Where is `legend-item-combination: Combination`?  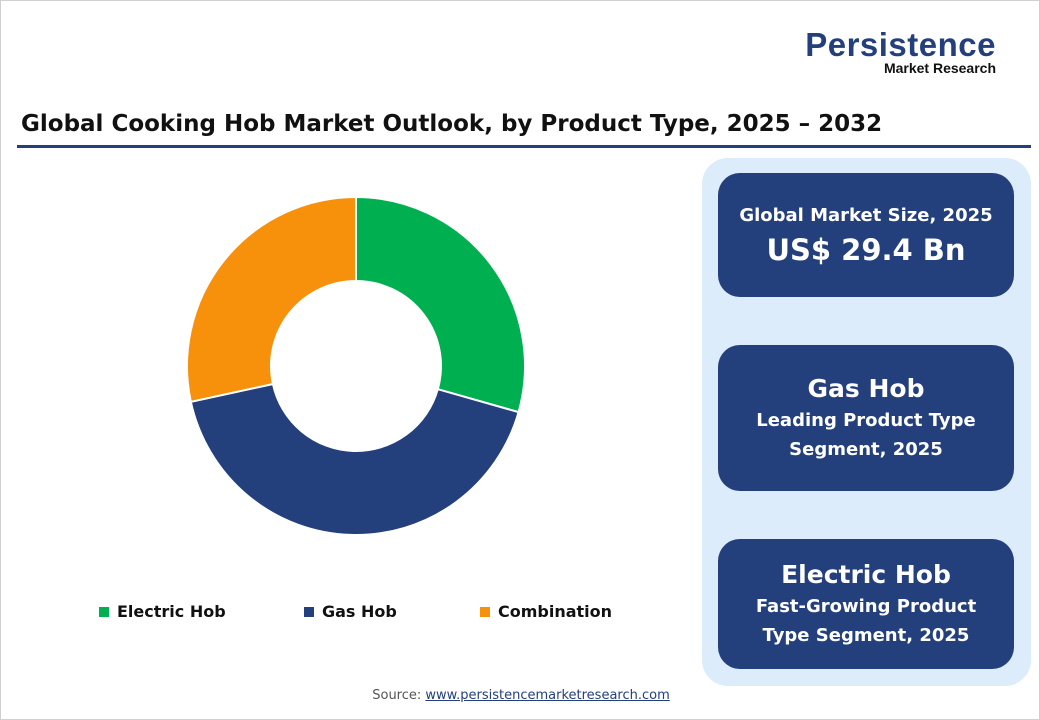 legend-item-combination: Combination is located at coordinates (546, 611).